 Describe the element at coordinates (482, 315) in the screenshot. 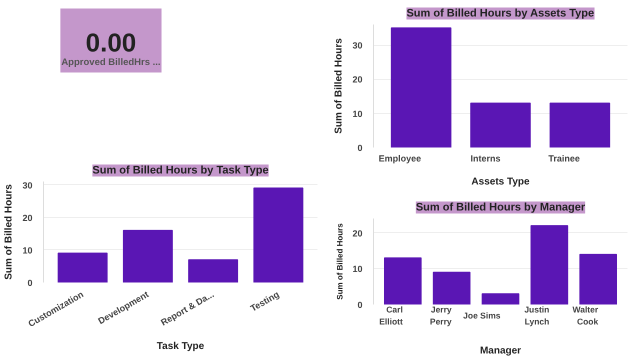

I see `x-tick-label: Joe Sims` at that location.